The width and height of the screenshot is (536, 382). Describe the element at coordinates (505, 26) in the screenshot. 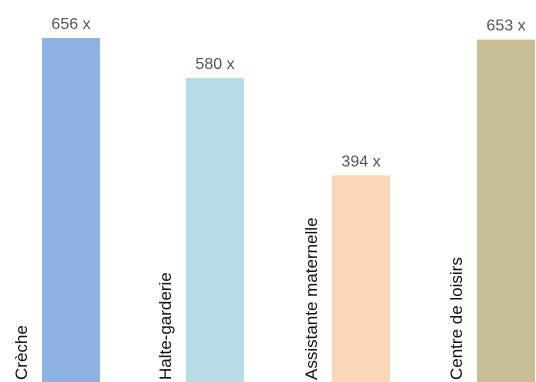

I see `value-label-3: 653 x` at that location.